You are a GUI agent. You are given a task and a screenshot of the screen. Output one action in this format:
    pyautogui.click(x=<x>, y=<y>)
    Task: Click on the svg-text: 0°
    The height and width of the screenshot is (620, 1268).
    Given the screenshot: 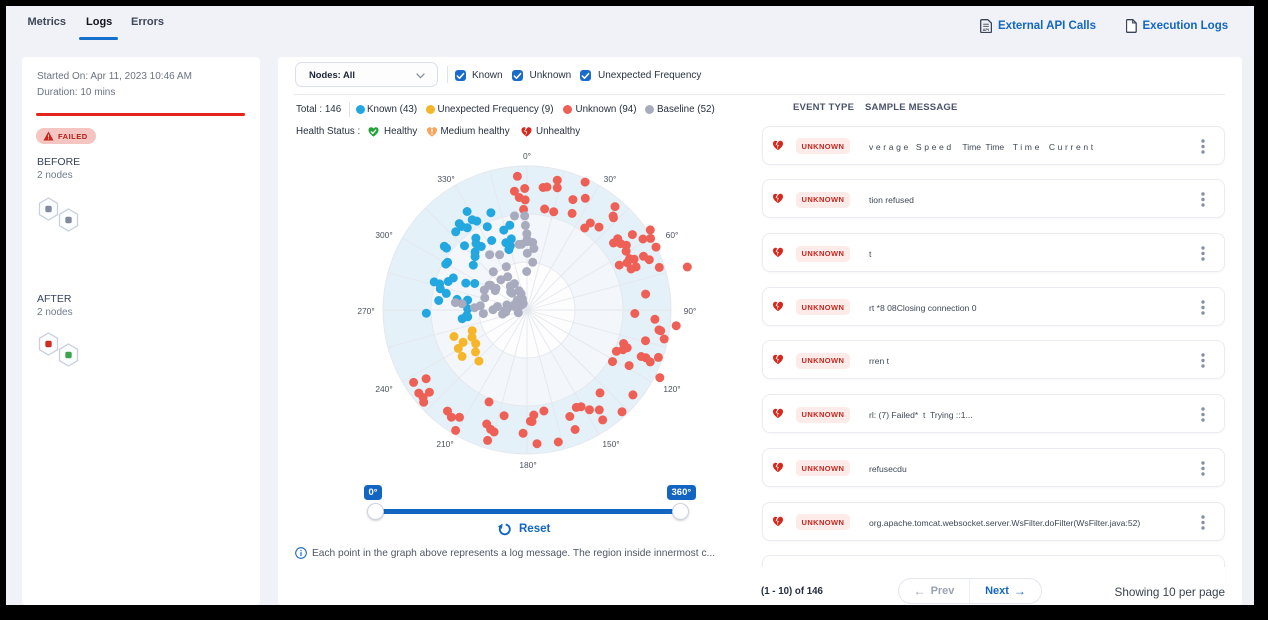 What is the action you would take?
    pyautogui.click(x=527, y=156)
    